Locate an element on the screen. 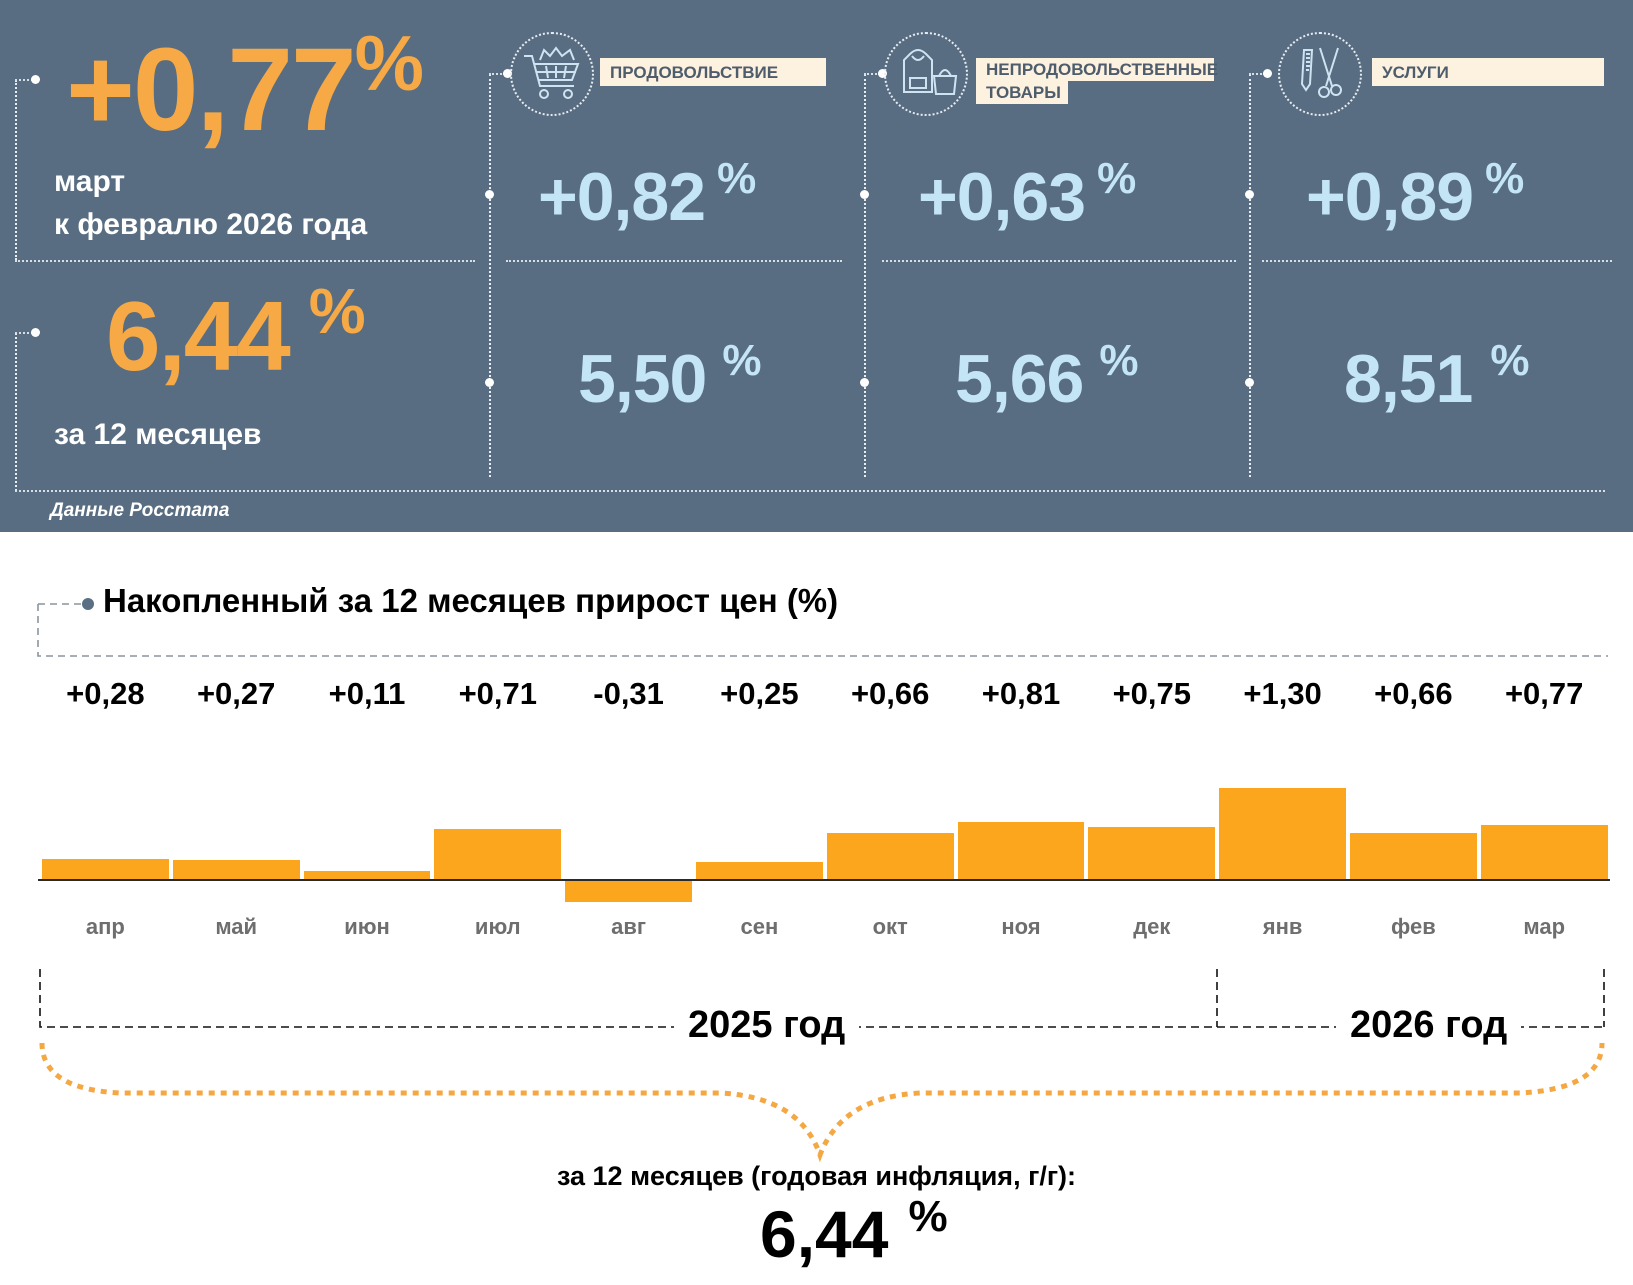 The width and height of the screenshot is (1633, 1285). category-label-services: УСЛУГИ is located at coordinates (1488, 72).